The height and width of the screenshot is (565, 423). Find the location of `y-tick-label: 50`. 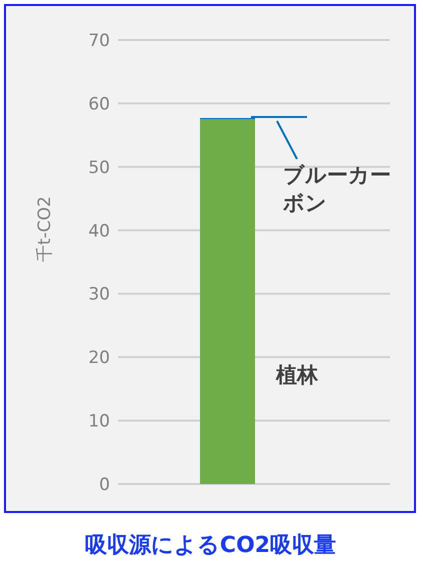

y-tick-label: 50 is located at coordinates (99, 168).